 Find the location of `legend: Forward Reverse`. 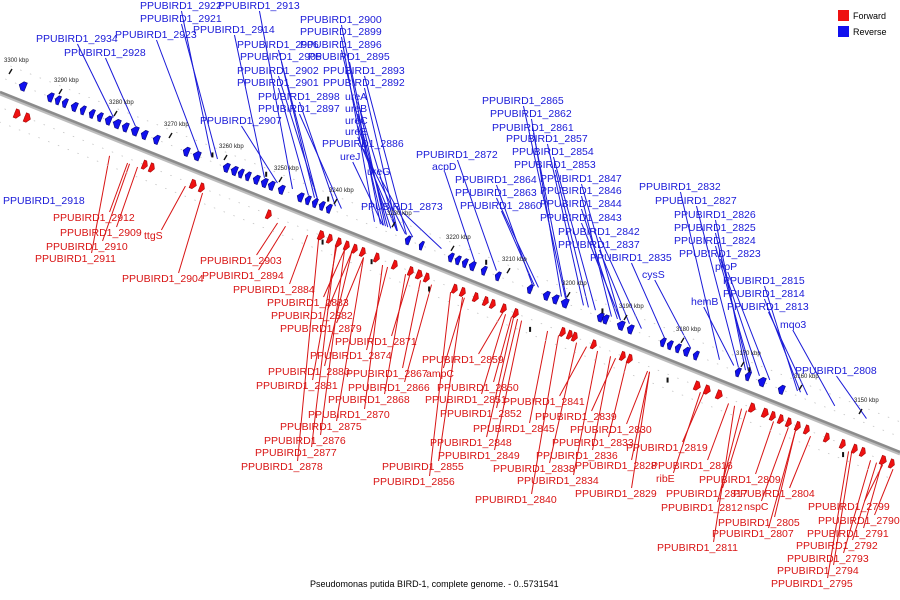

legend: Forward Reverse is located at coordinates (862, 23).